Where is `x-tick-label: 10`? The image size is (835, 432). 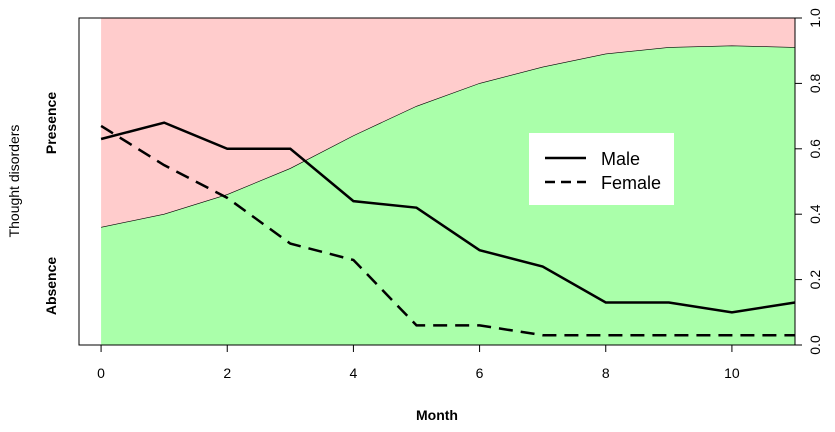
x-tick-label: 10 is located at coordinates (732, 373).